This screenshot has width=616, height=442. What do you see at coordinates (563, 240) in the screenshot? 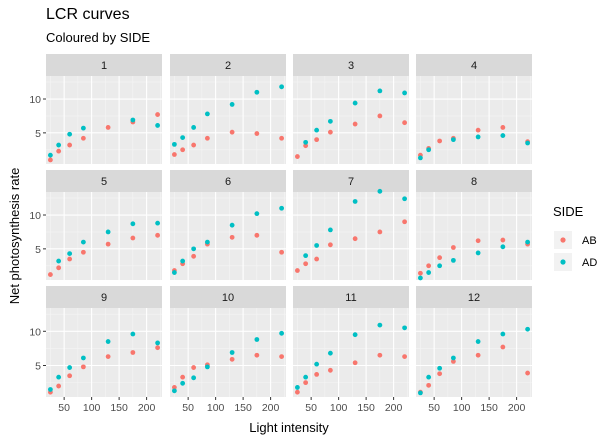
I see `legend-marker-ab` at bounding box center [563, 240].